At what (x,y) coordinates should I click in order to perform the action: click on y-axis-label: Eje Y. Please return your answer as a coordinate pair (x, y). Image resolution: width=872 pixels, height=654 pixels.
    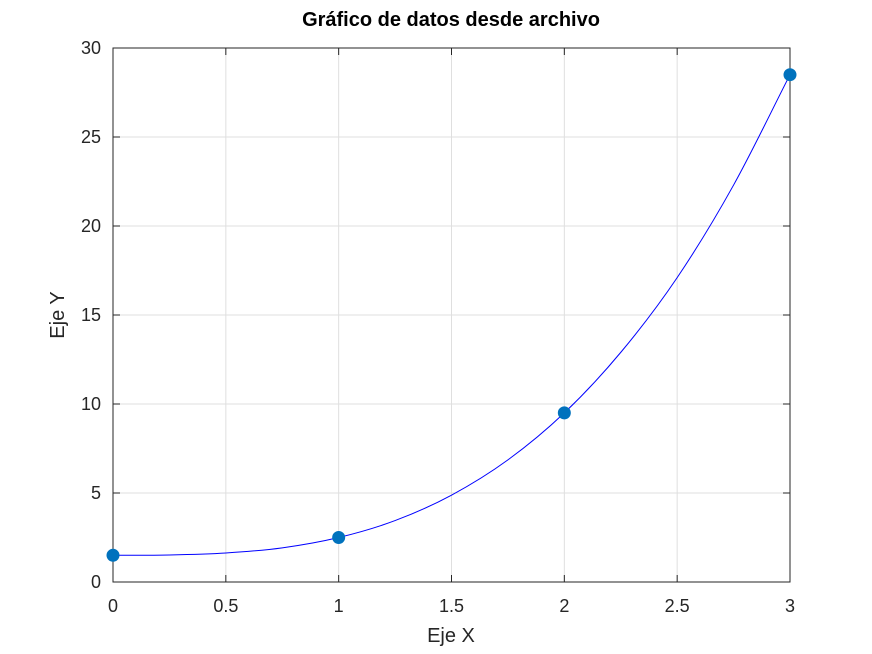
    Looking at the image, I should click on (58, 314).